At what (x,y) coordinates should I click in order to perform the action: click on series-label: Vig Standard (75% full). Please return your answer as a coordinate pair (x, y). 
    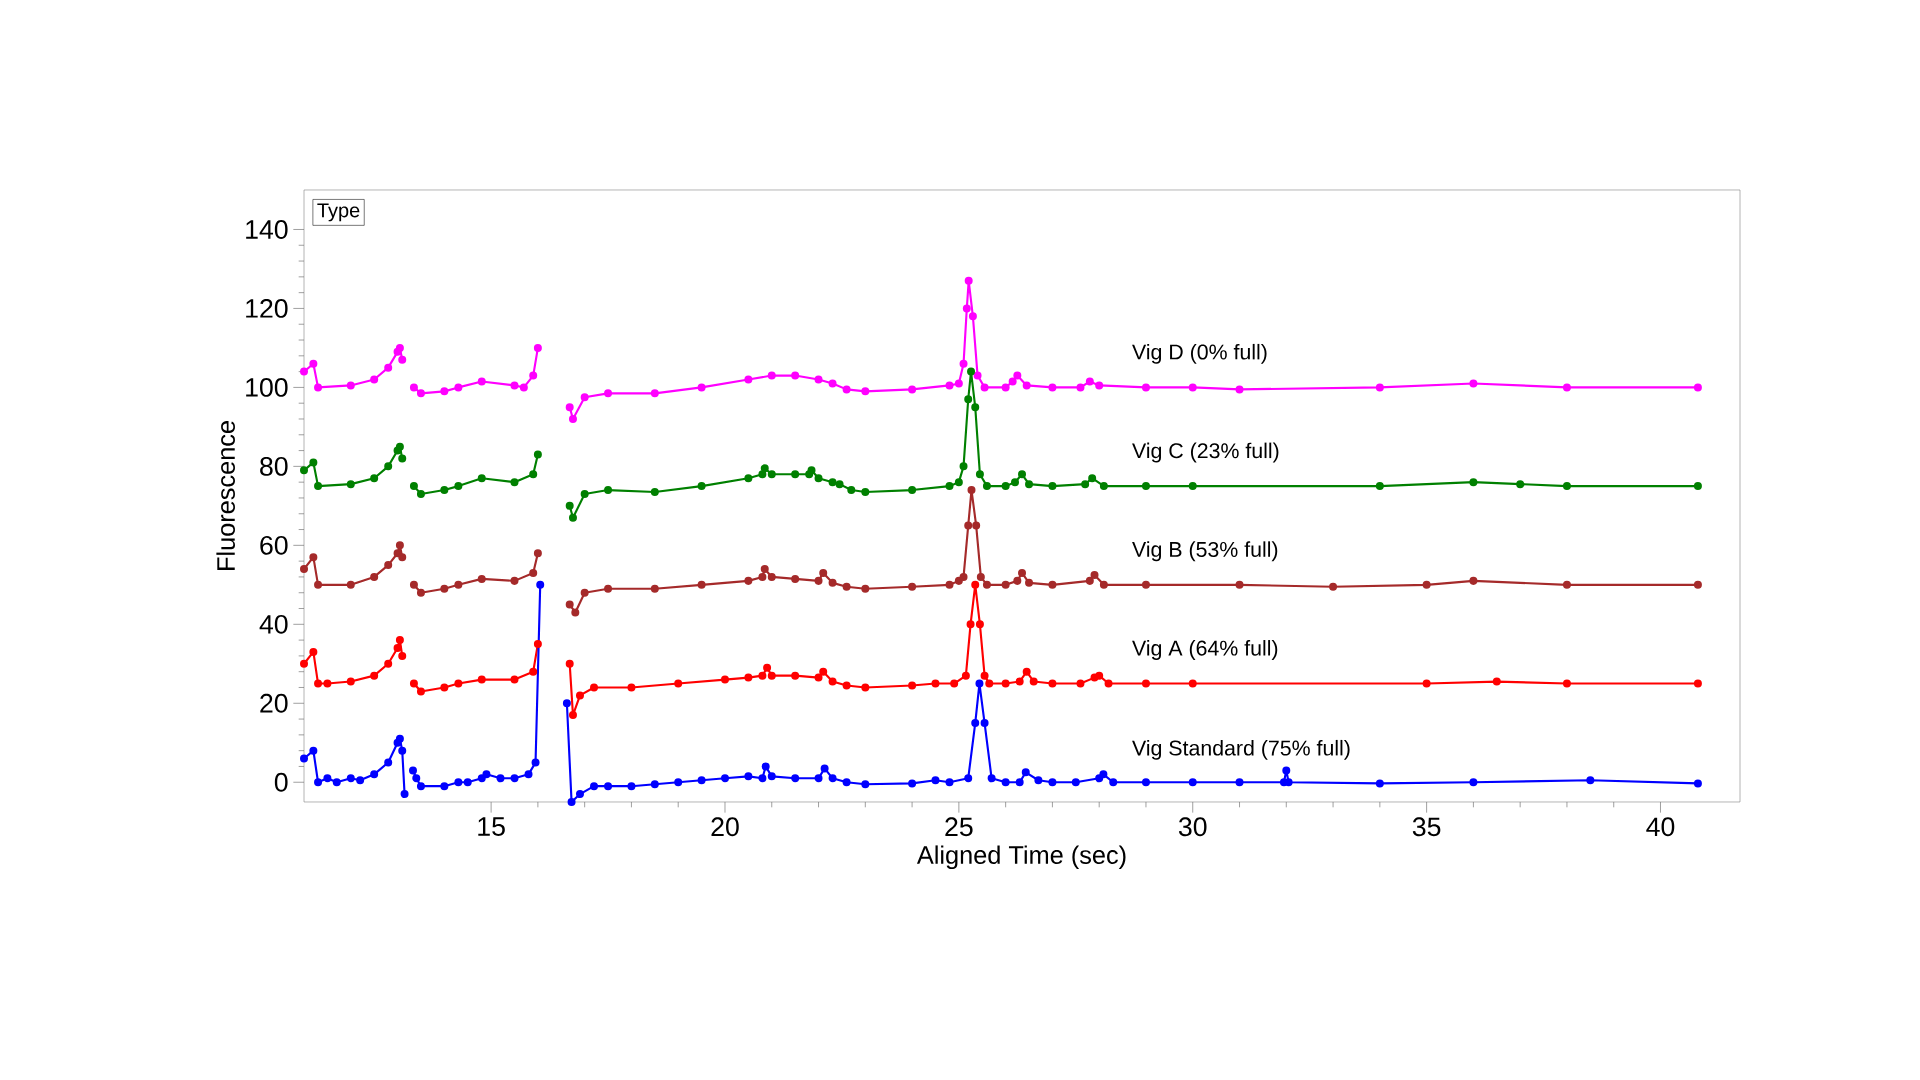
    Looking at the image, I should click on (1241, 749).